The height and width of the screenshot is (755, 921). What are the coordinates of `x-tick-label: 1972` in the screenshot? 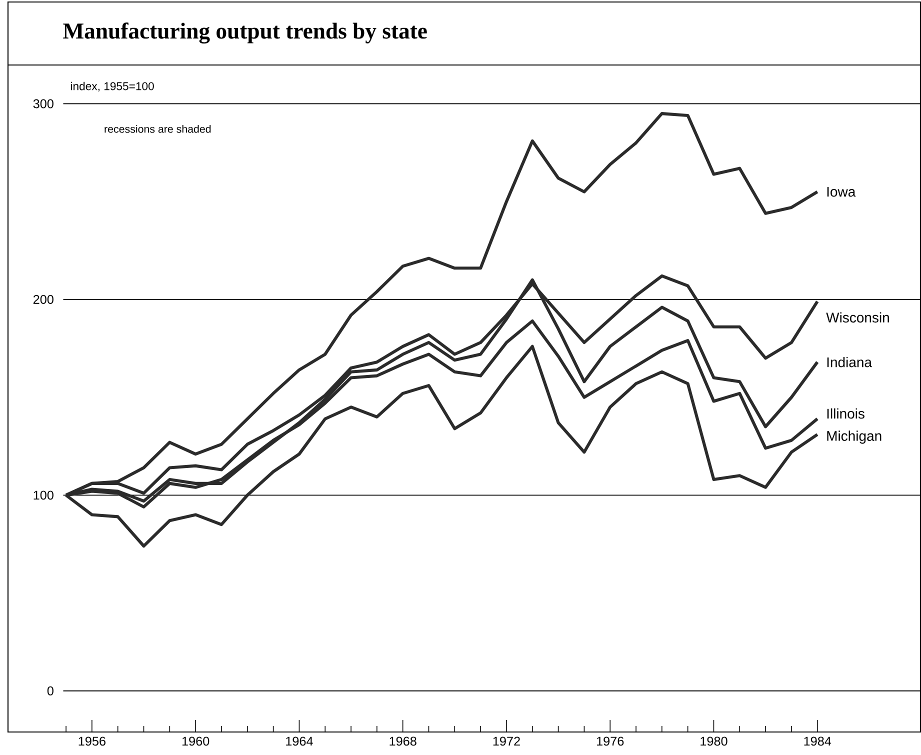 It's located at (506, 741).